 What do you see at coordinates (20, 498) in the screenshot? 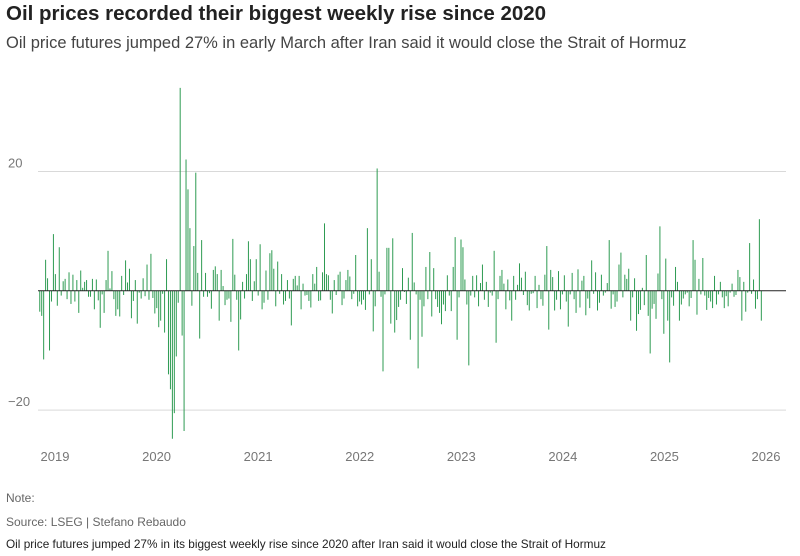
I see `chart-note: Note:` at bounding box center [20, 498].